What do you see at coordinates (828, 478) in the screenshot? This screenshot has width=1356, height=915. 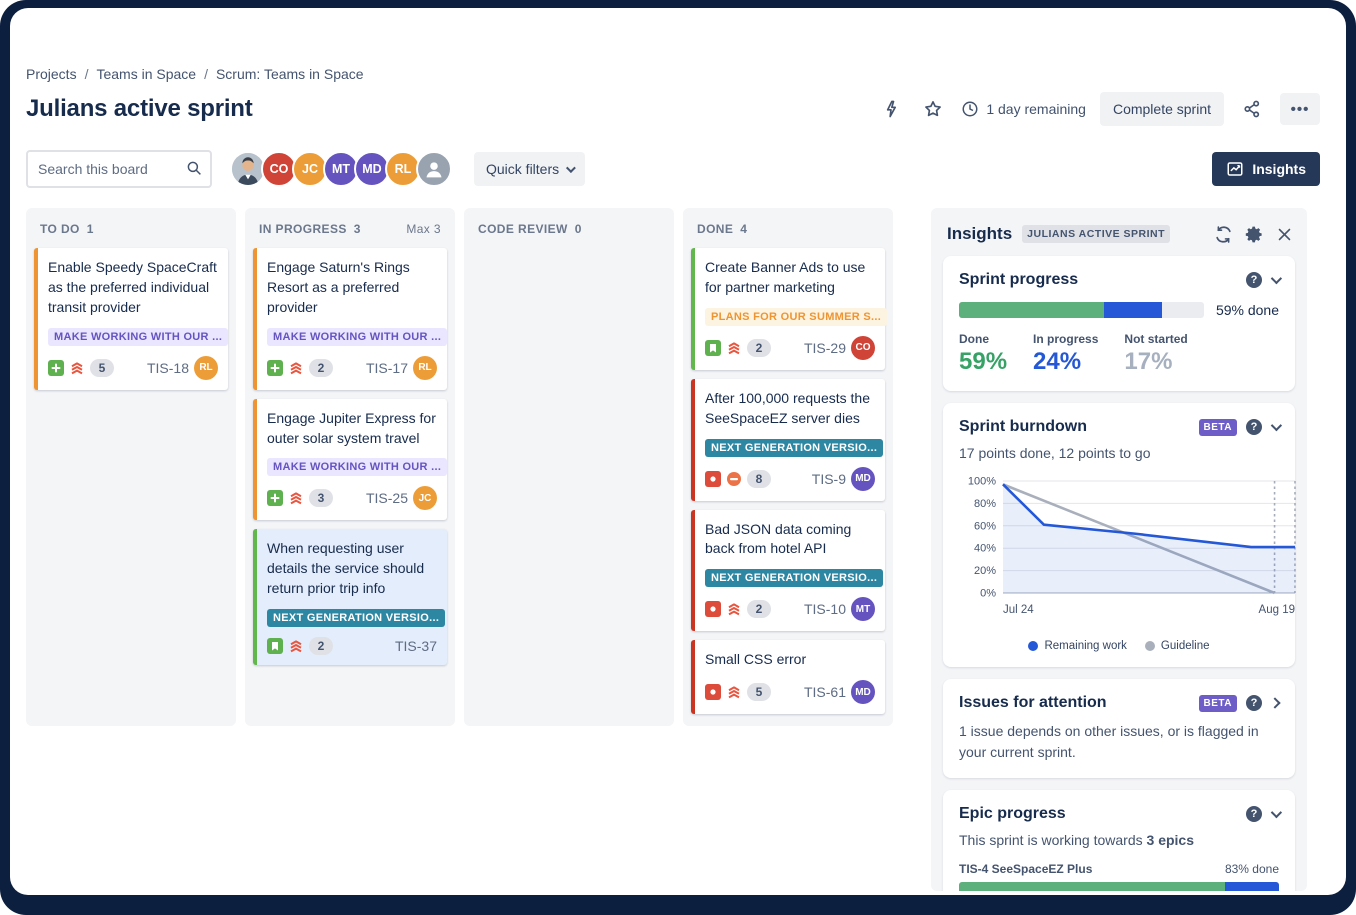 I see `issue-key: TIS-9` at bounding box center [828, 478].